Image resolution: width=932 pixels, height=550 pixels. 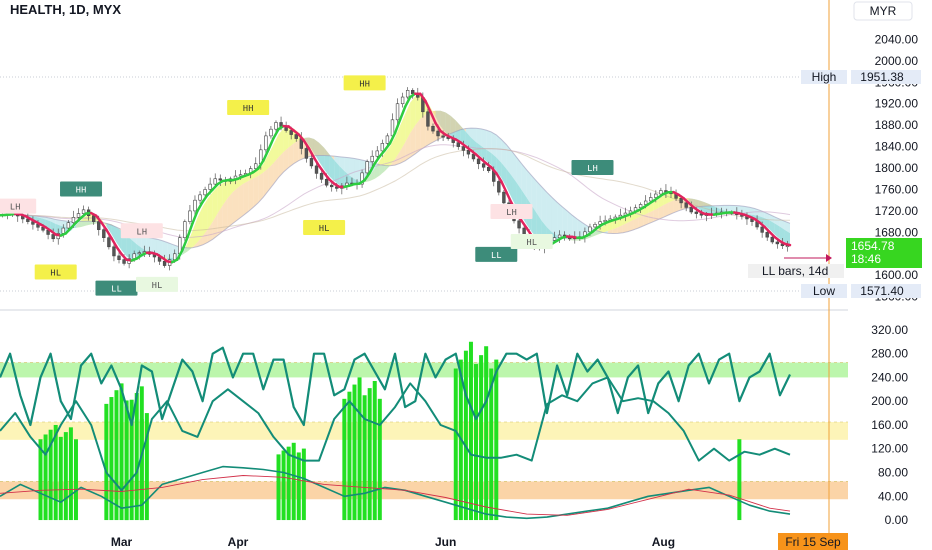 I want to click on time-axis: Mar Apr Jun Aug, so click(x=393, y=542).